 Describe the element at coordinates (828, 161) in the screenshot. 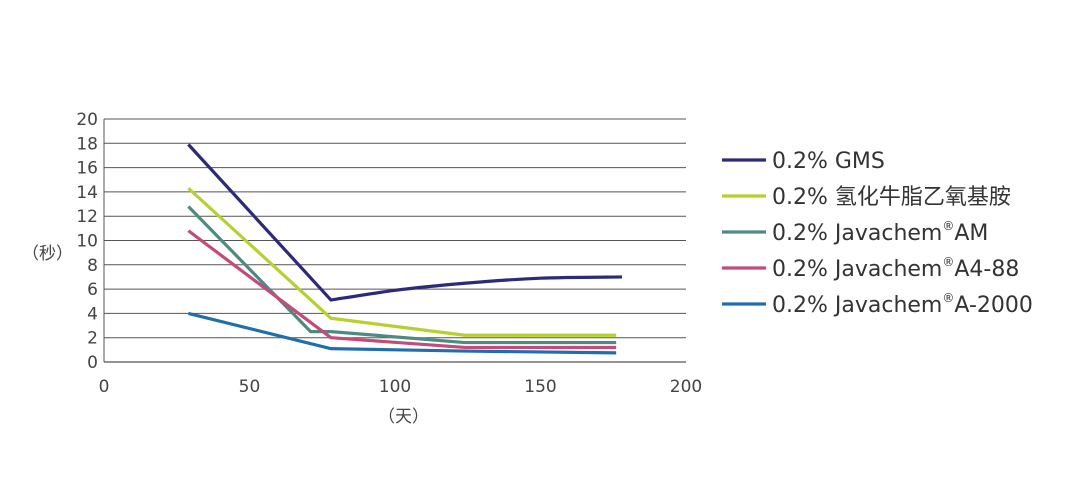

I see `legend-label: 0.2% GMS` at that location.